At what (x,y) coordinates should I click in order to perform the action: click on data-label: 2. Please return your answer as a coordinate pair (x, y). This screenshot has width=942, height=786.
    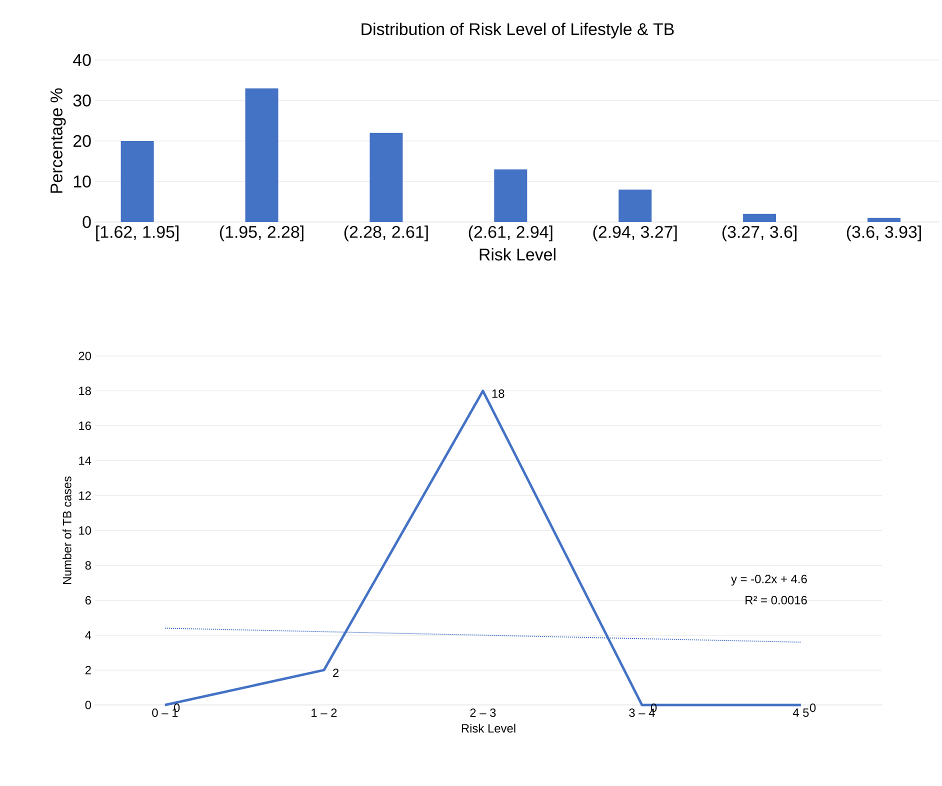
    Looking at the image, I should click on (336, 672).